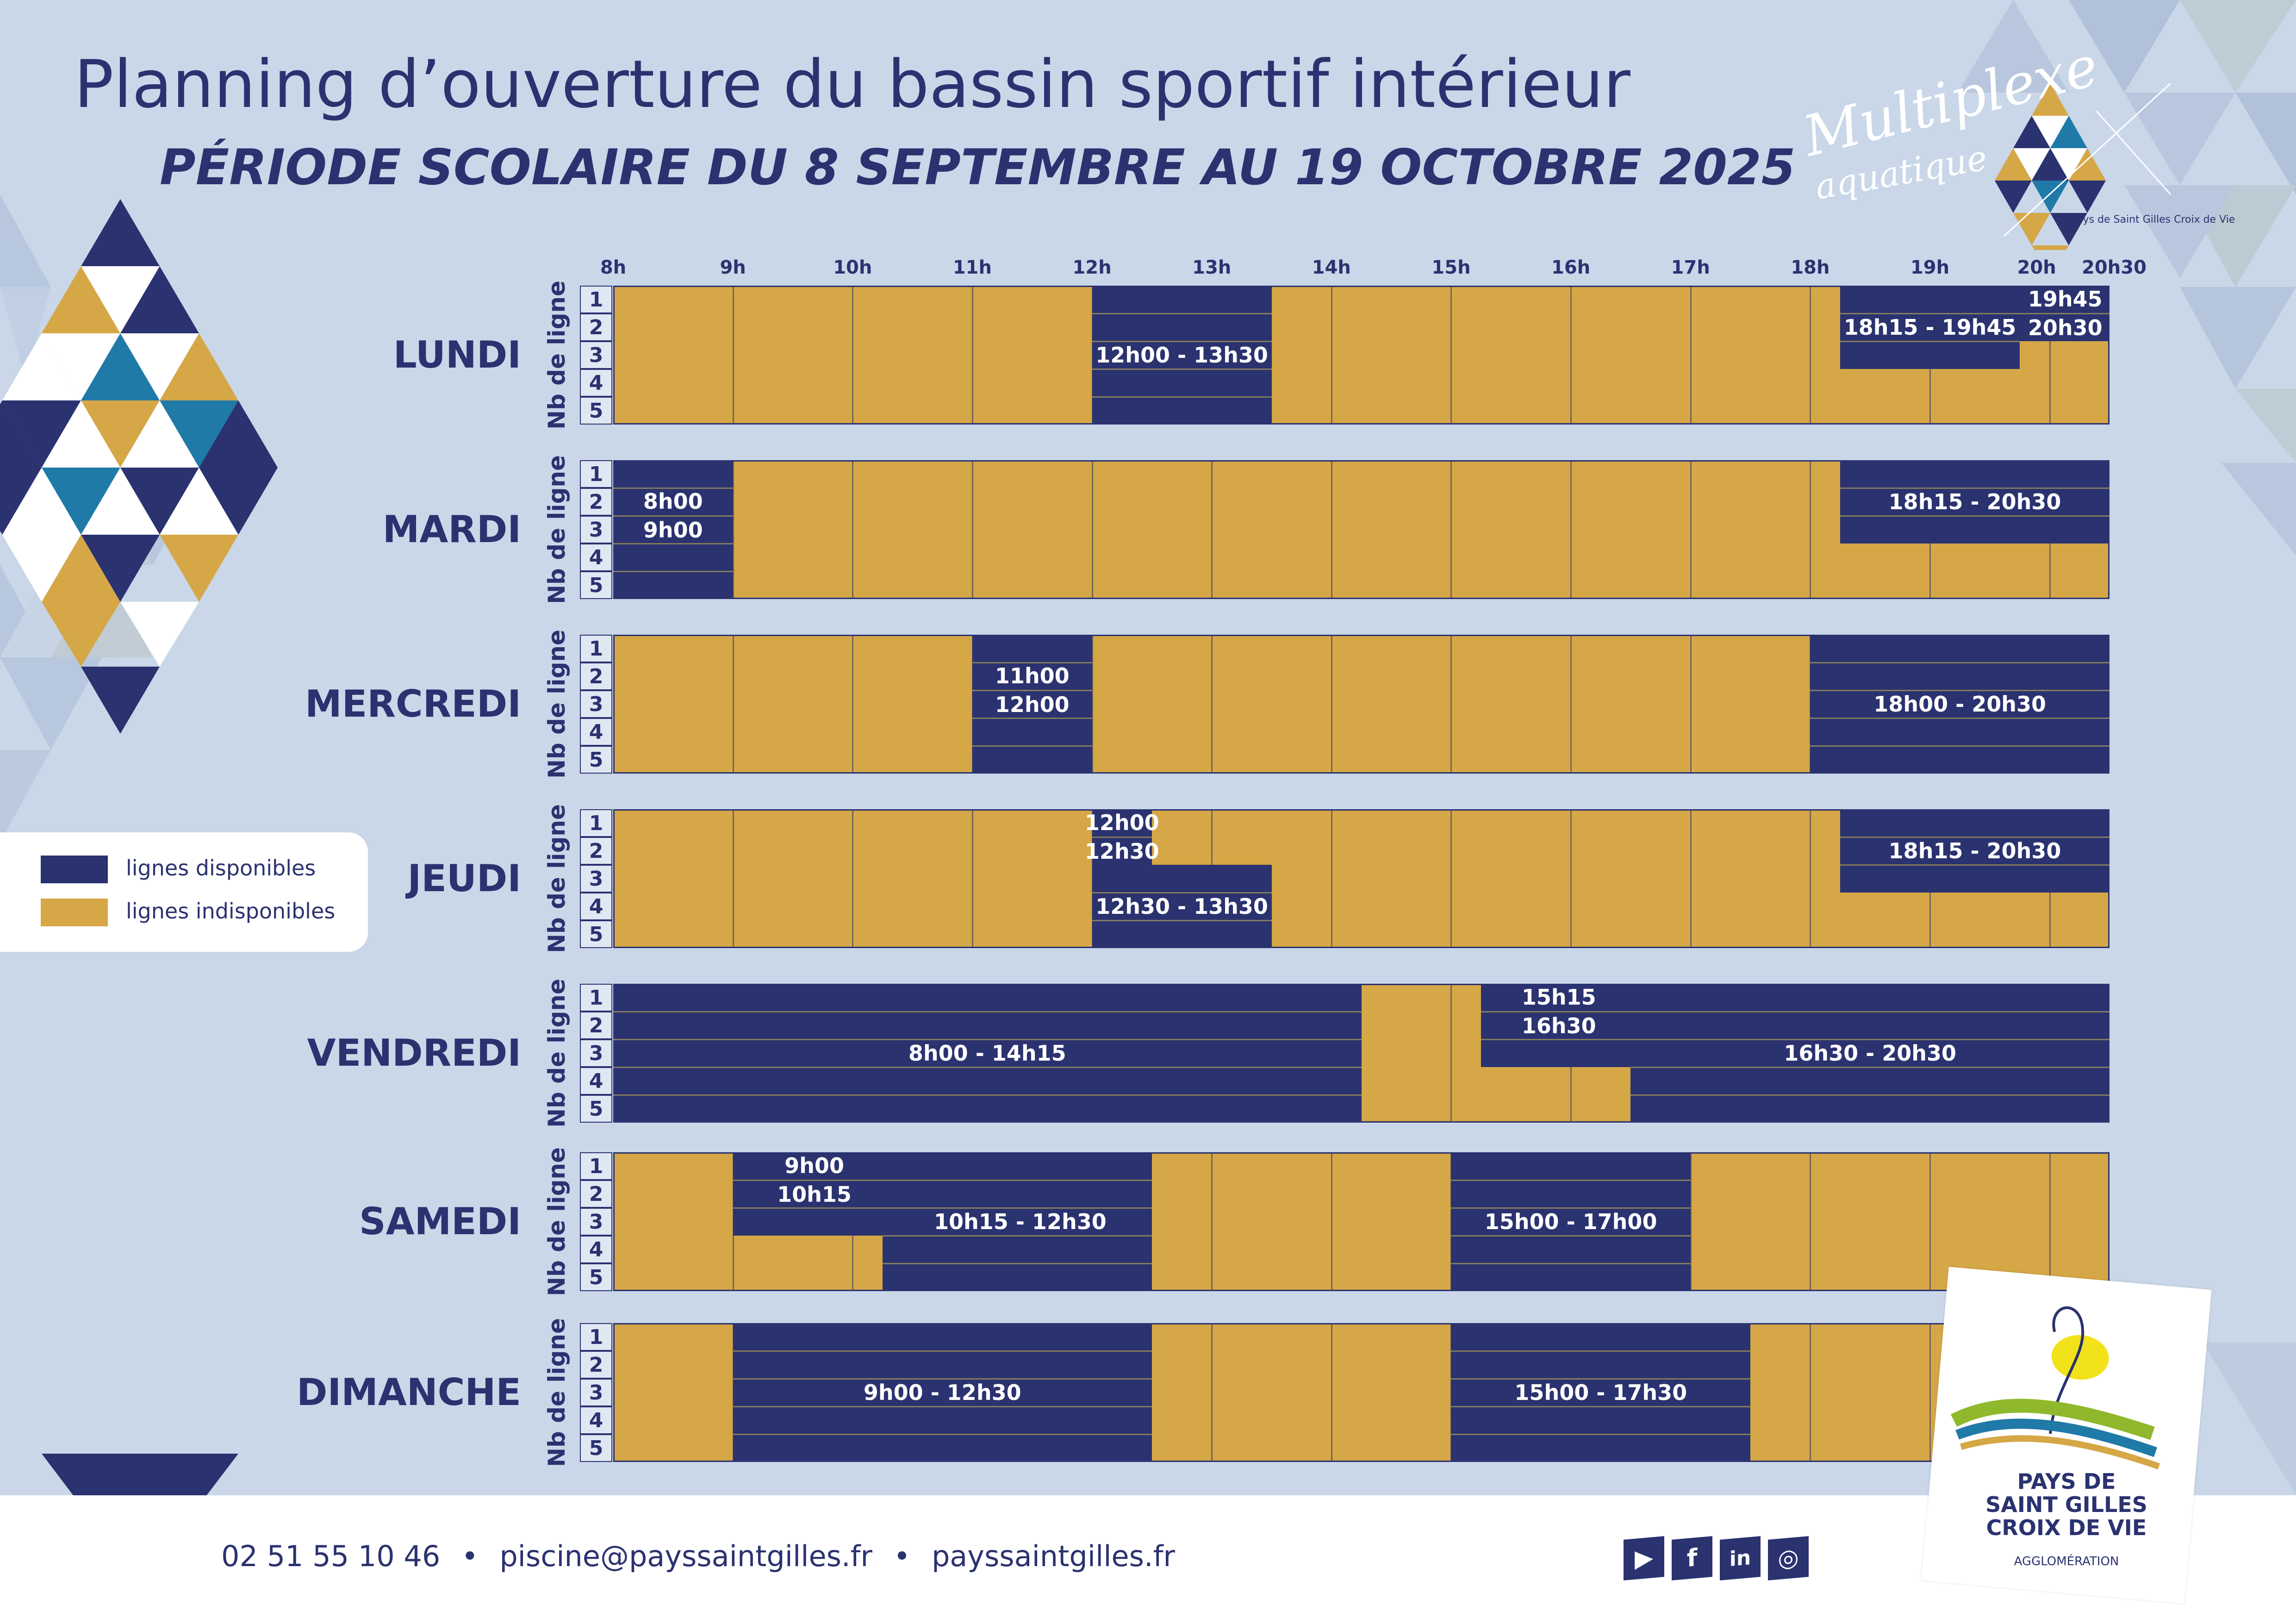  What do you see at coordinates (1032, 690) in the screenshot?
I see `time-slot-label: 11h00 12h00` at bounding box center [1032, 690].